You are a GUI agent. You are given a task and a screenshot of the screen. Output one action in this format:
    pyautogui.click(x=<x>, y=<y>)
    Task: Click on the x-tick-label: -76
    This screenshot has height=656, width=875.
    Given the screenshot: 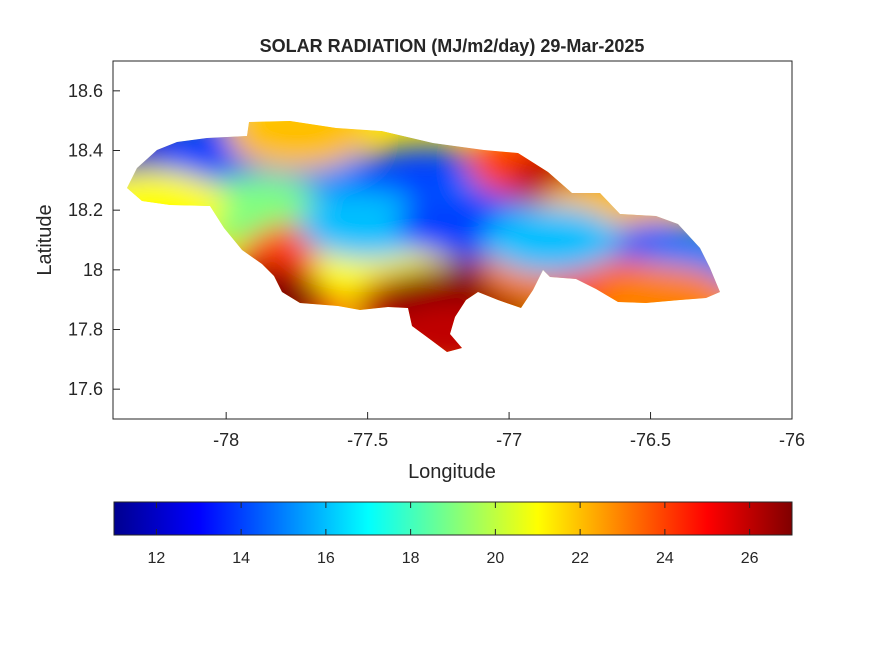 What is the action you would take?
    pyautogui.click(x=792, y=440)
    